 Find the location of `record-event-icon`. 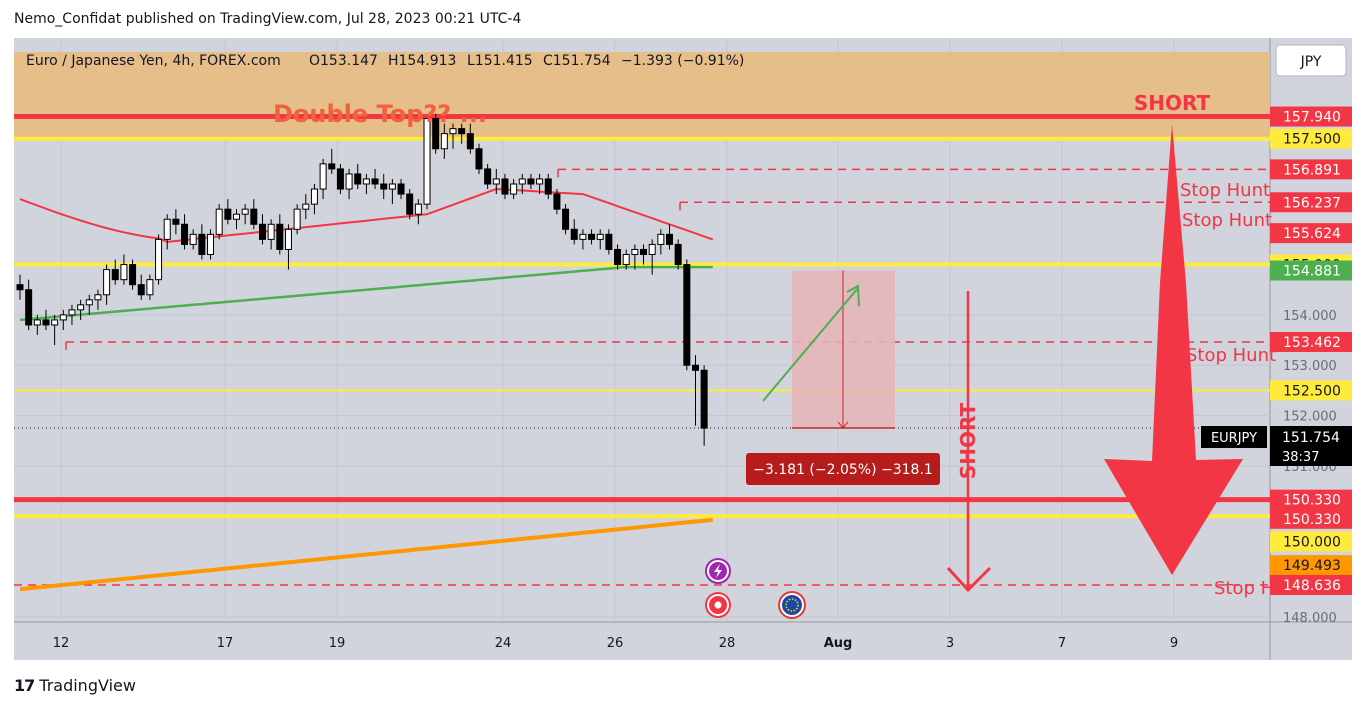

record-event-icon is located at coordinates (718, 605).